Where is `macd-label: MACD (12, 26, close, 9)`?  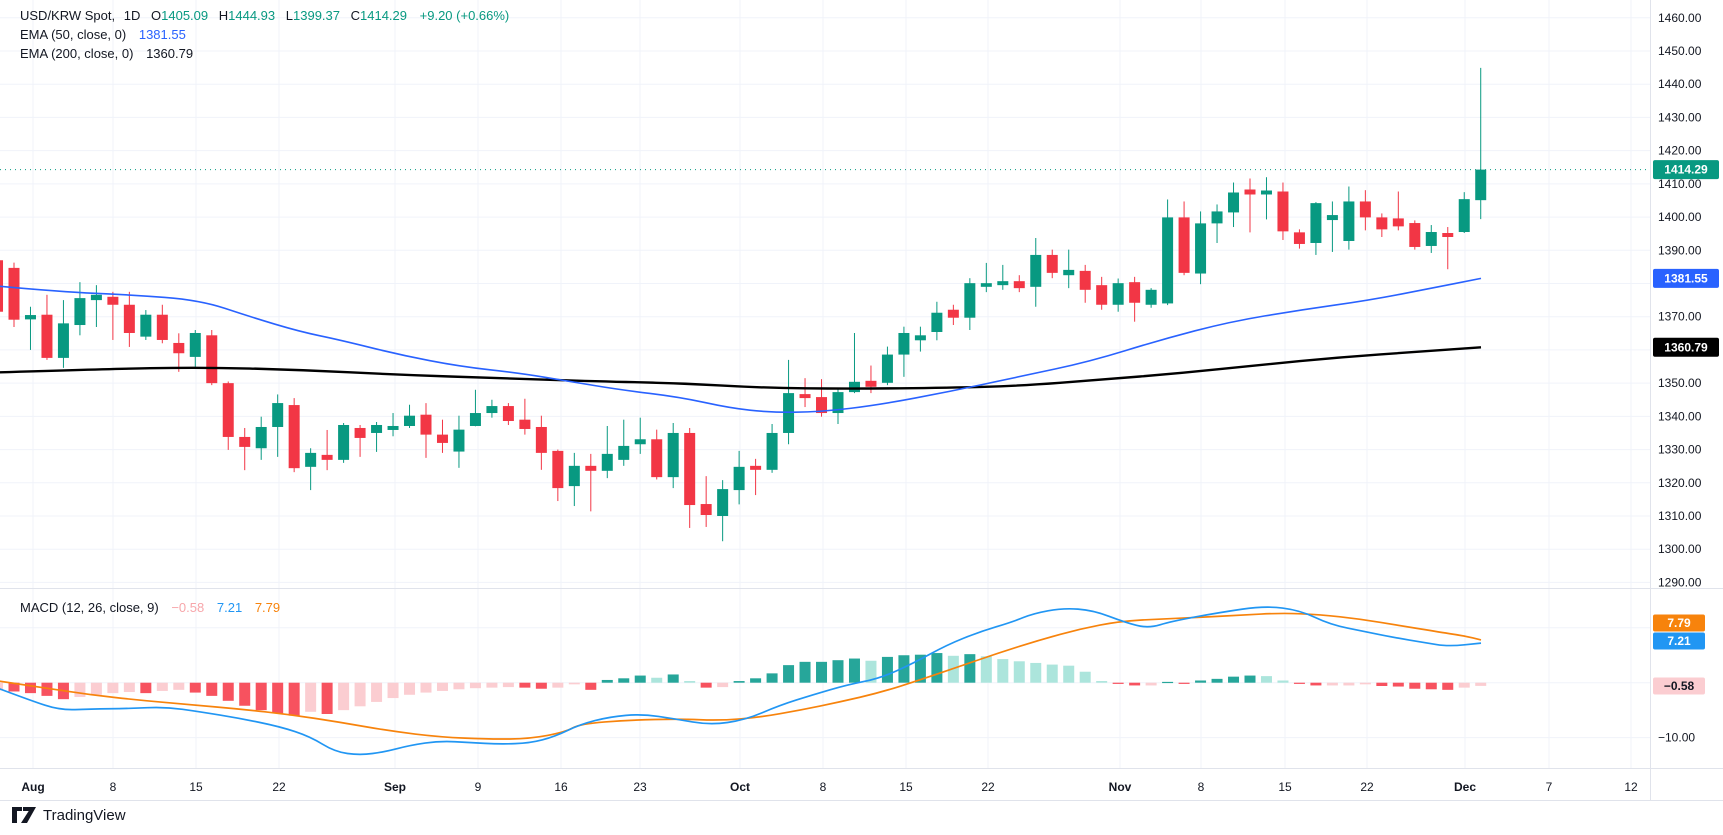
macd-label: MACD (12, 26, close, 9) is located at coordinates (89, 607).